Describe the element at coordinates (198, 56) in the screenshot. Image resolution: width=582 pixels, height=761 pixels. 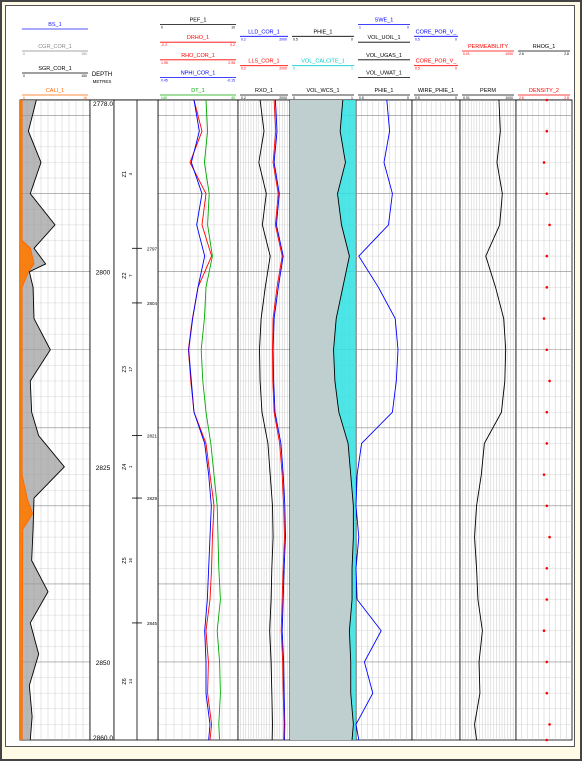
I see `curve-header-label: RHO_COR_1` at that location.